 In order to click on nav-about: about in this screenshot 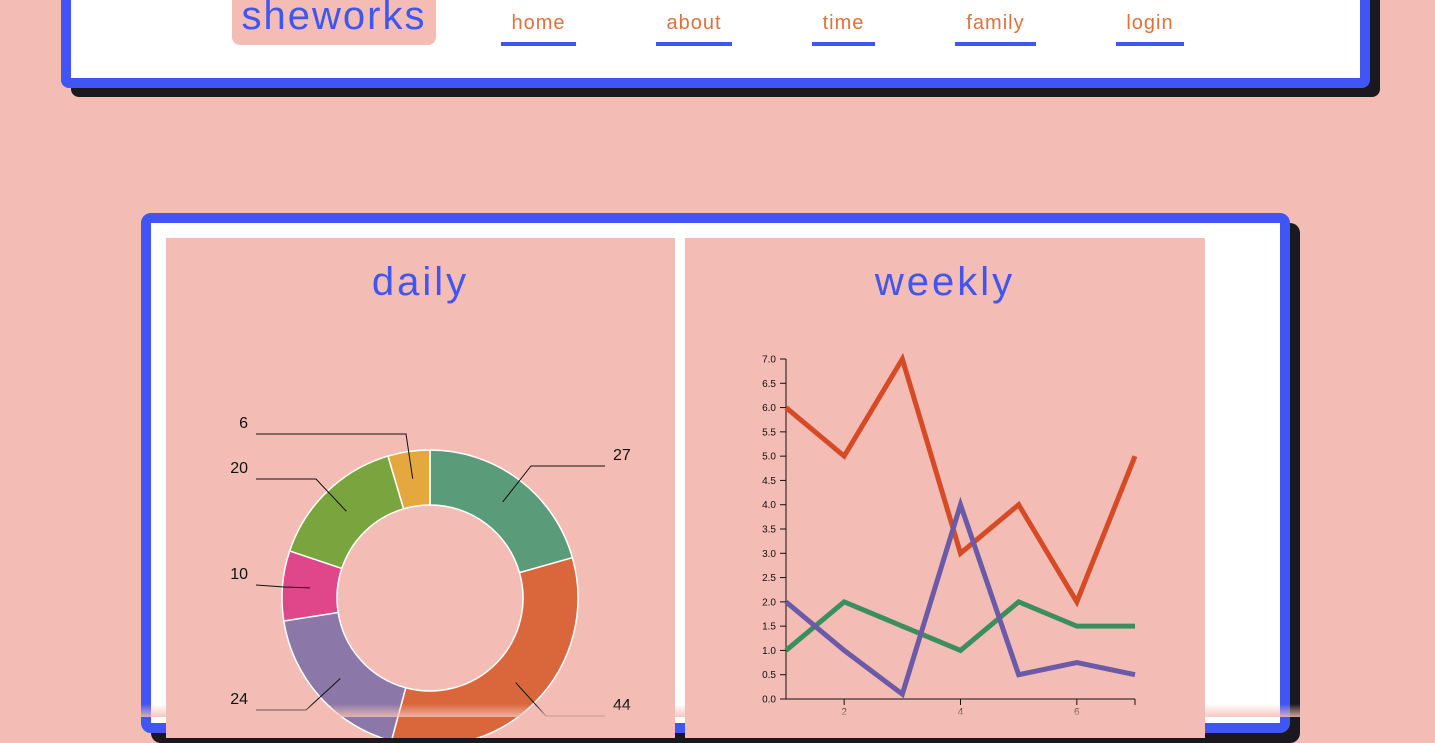, I will do `click(694, 29)`.